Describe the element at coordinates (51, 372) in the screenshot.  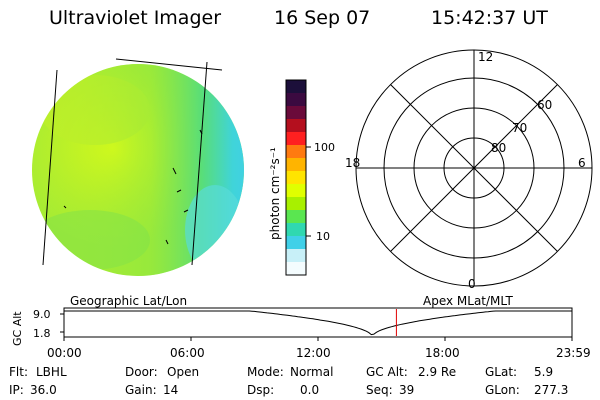
I see `filter-value: LBHL` at that location.